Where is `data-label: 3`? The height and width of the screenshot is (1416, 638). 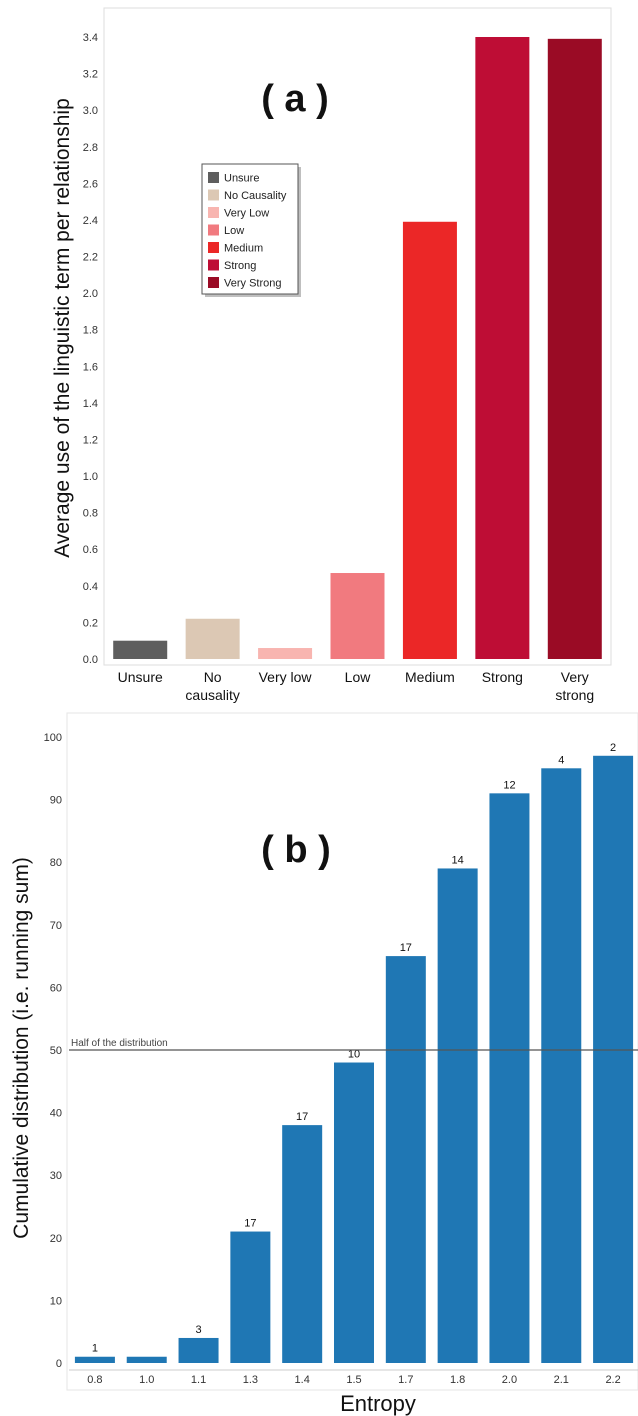 data-label: 3 is located at coordinates (198, 1330).